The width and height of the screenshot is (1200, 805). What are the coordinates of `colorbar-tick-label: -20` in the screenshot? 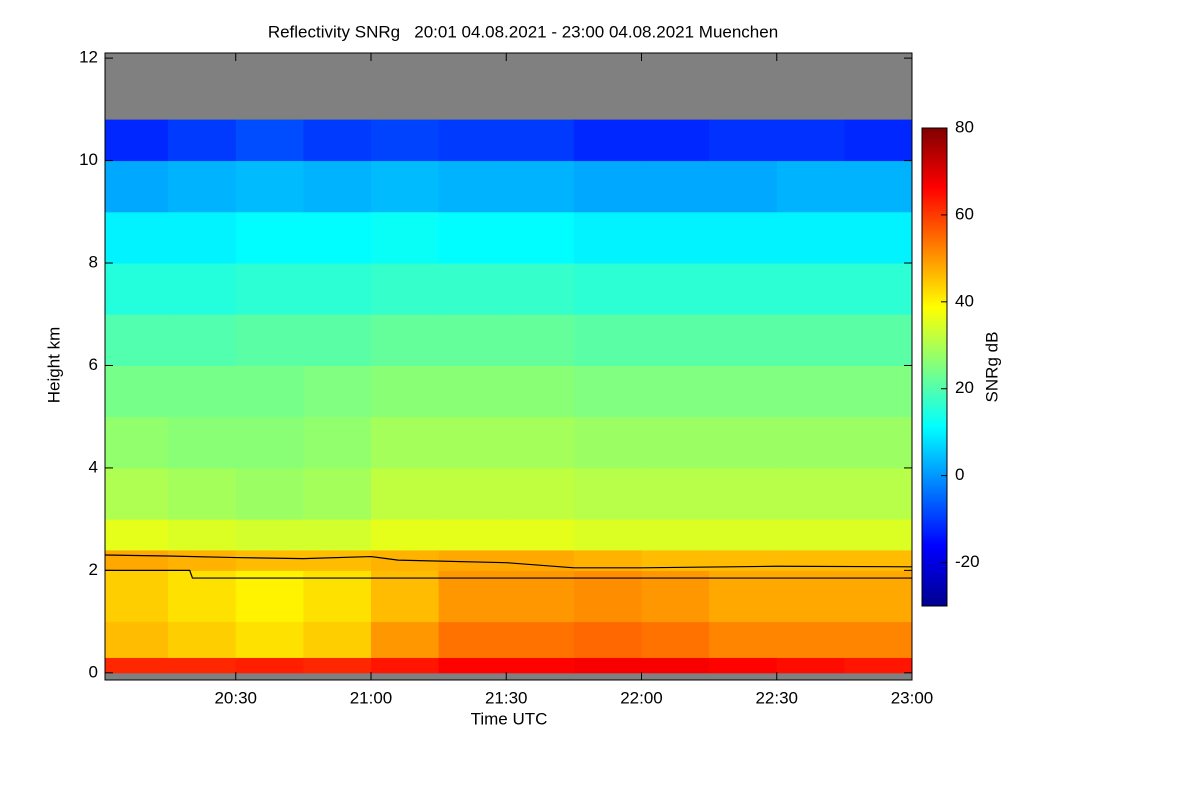 It's located at (967, 561).